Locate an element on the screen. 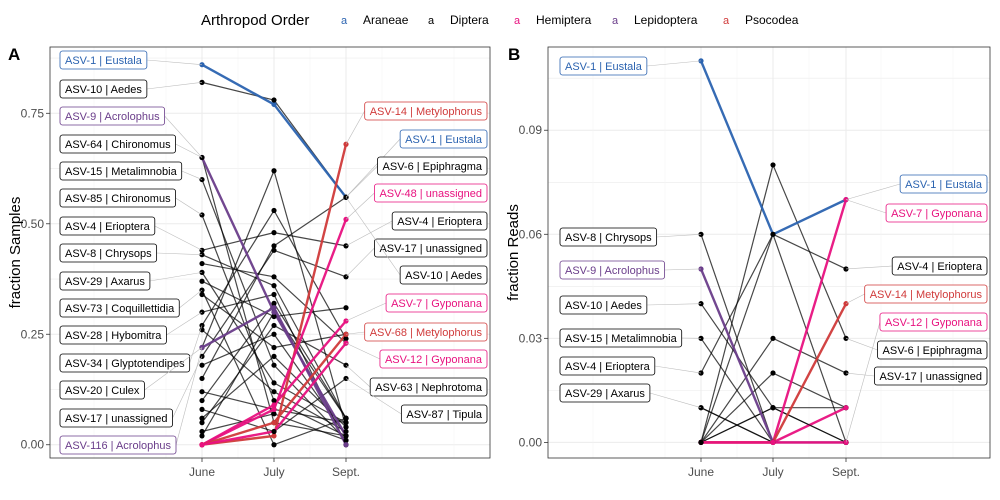 This screenshot has width=1000, height=500. y-tick-label: 0.00 is located at coordinates (531, 442).